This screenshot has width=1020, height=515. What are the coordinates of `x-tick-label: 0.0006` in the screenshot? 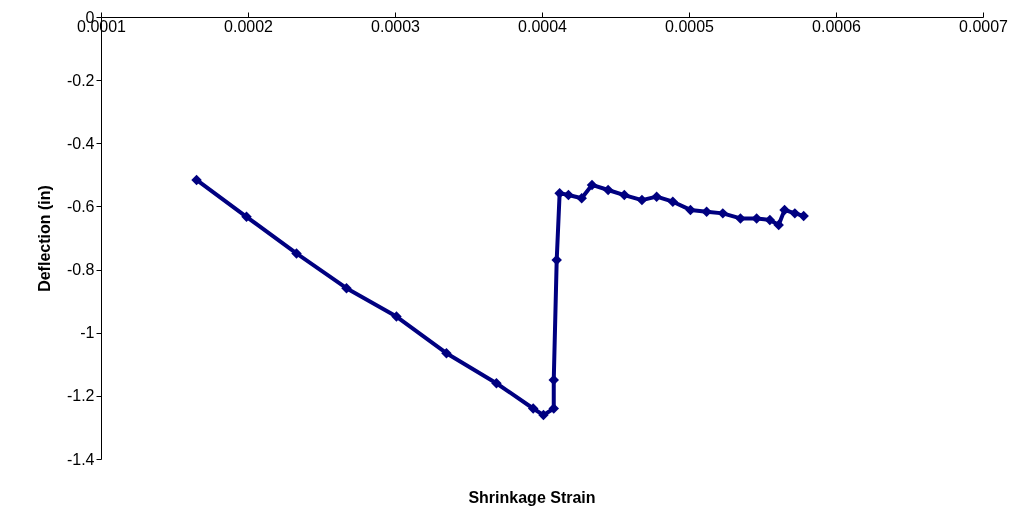 It's located at (837, 26).